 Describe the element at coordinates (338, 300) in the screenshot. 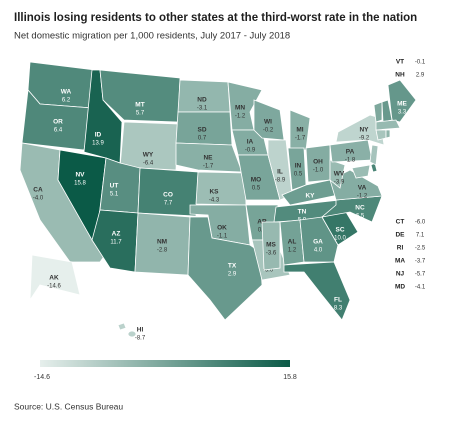

I see `state-abbr: FL` at that location.